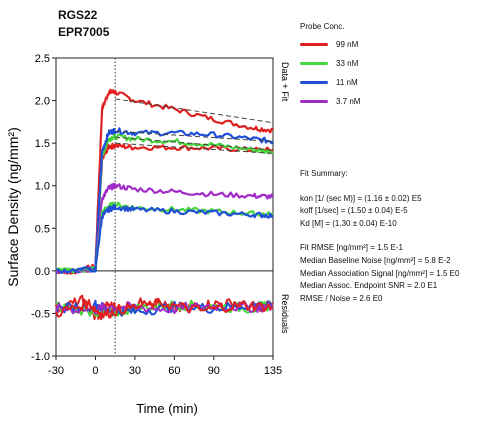 The width and height of the screenshot is (493, 425). I want to click on legend-label: 3.7 nM, so click(348, 101).